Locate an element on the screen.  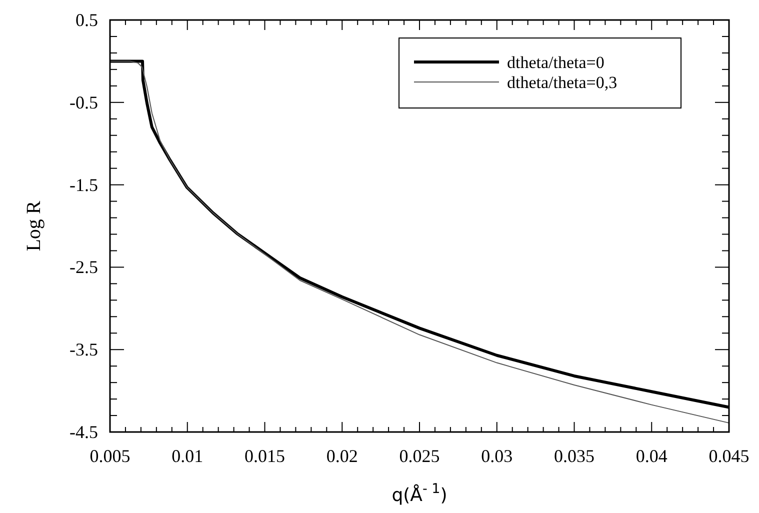
x-tick-label: 0.04 is located at coordinates (652, 456).